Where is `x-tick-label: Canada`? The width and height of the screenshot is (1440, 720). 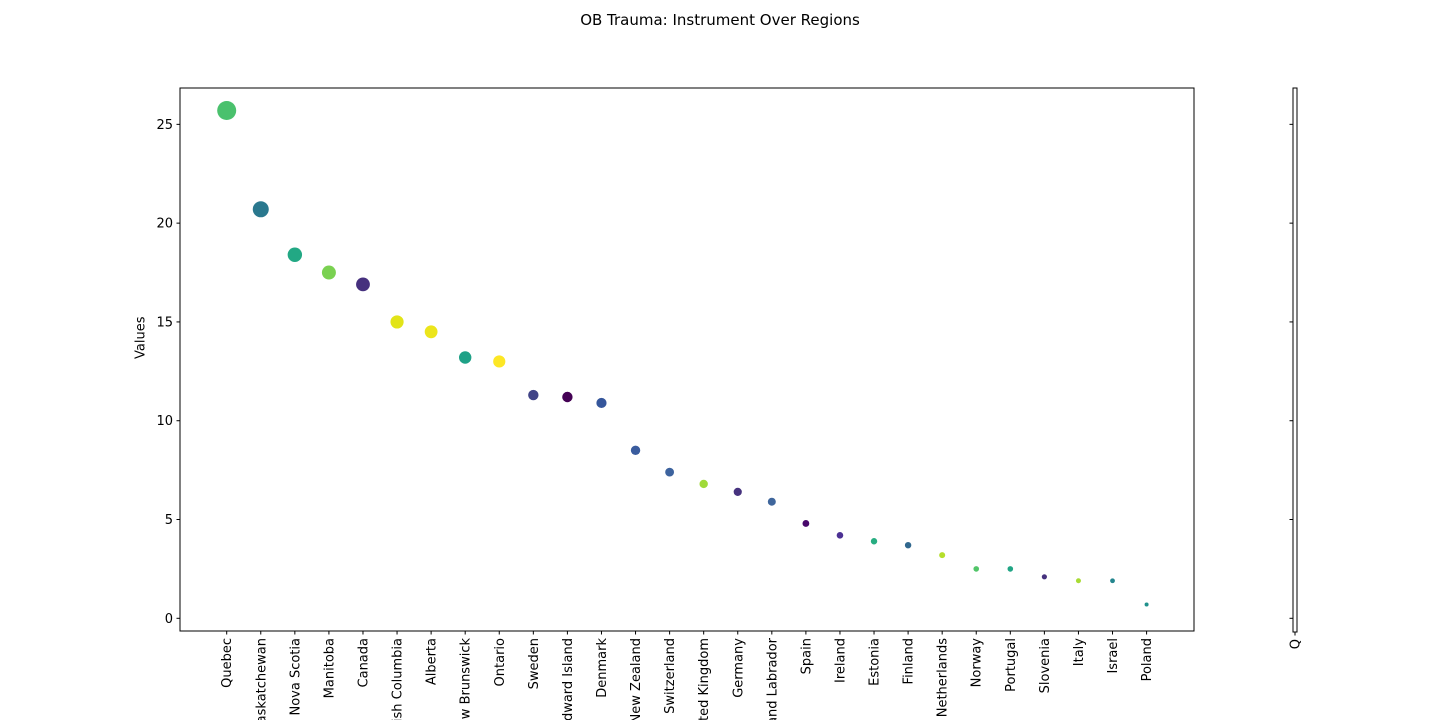
x-tick-label: Canada is located at coordinates (363, 662).